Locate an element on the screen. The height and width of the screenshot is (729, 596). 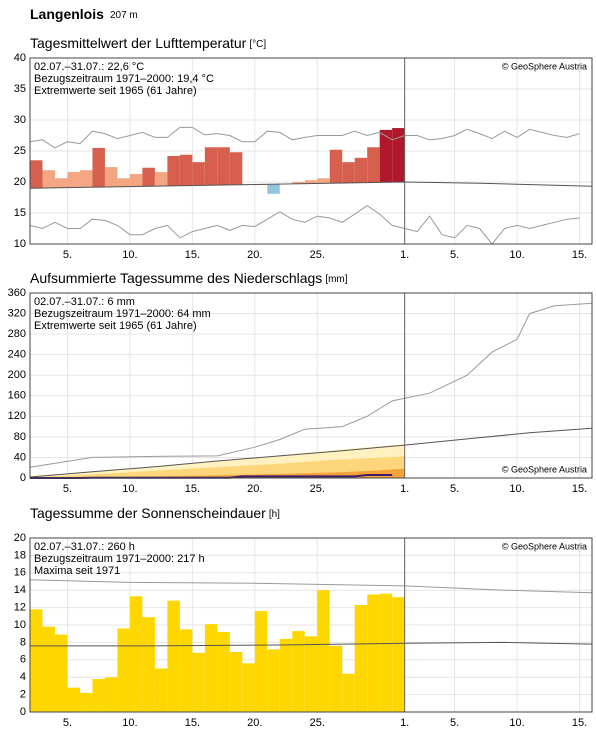
y-tick-label: 240 is located at coordinates (17, 355).